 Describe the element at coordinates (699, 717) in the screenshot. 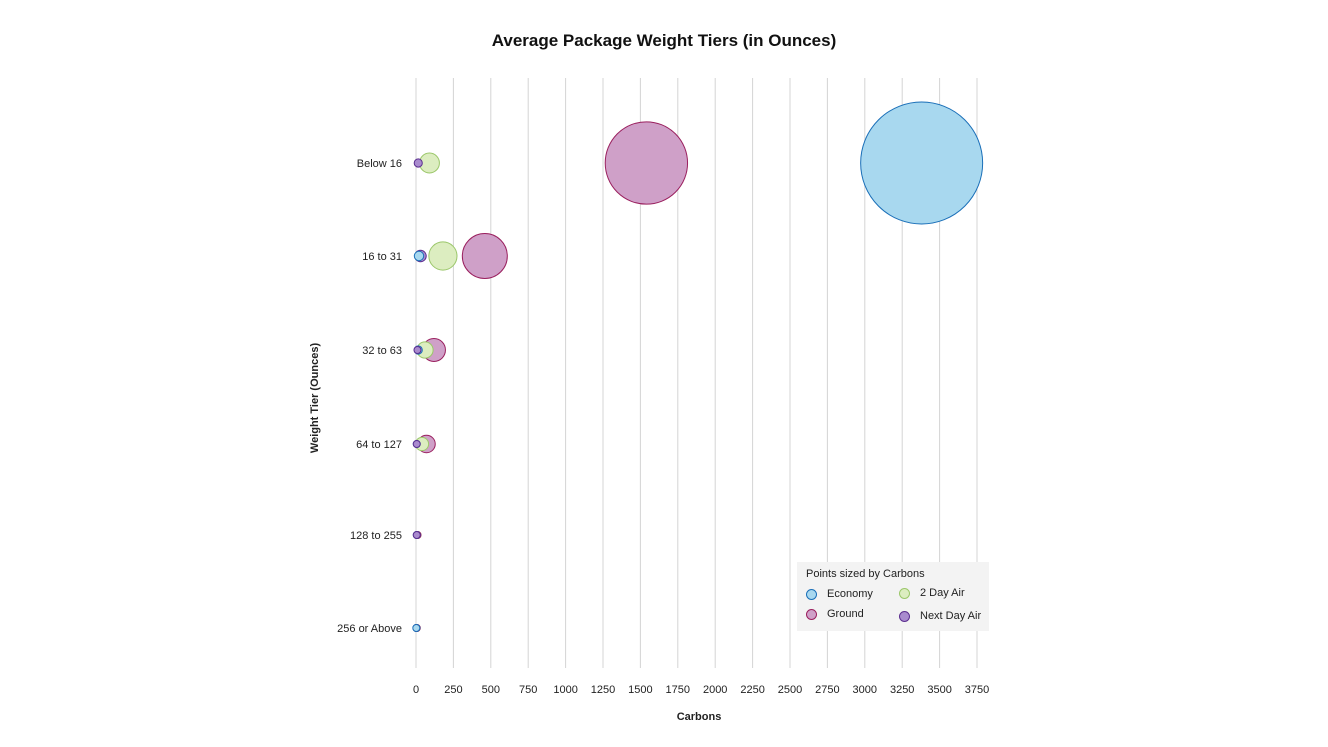

I see `x-axis-title: Carbons` at that location.